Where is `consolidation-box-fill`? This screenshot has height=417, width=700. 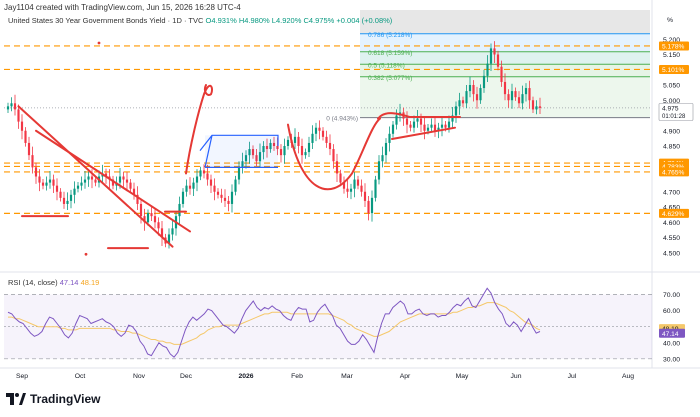
consolidation-box-fill is located at coordinates (241, 151).